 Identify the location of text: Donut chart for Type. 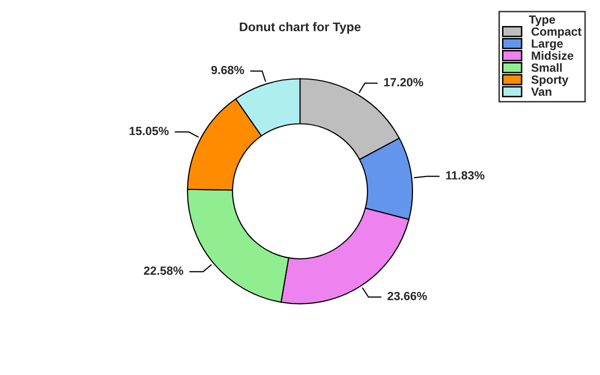
(300, 28).